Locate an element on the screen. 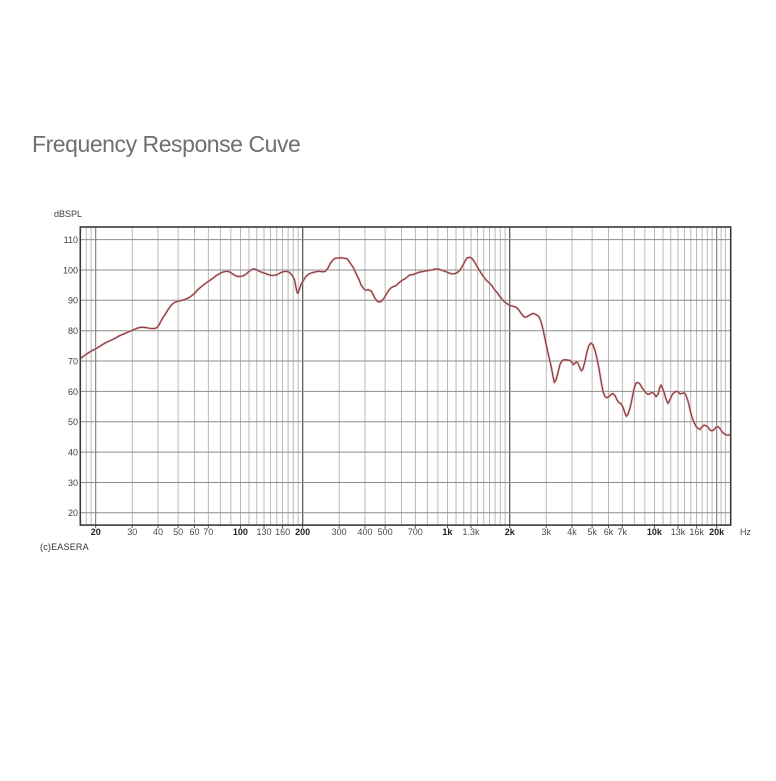 The width and height of the screenshot is (776, 781). svg-text: 7k is located at coordinates (623, 532).